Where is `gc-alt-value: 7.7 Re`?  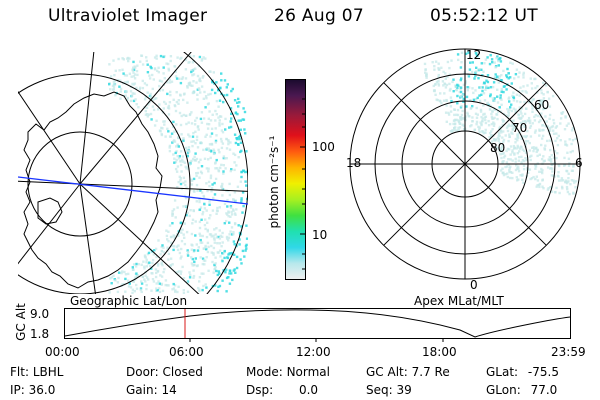
gc-alt-value: 7.7 Re is located at coordinates (430, 372).